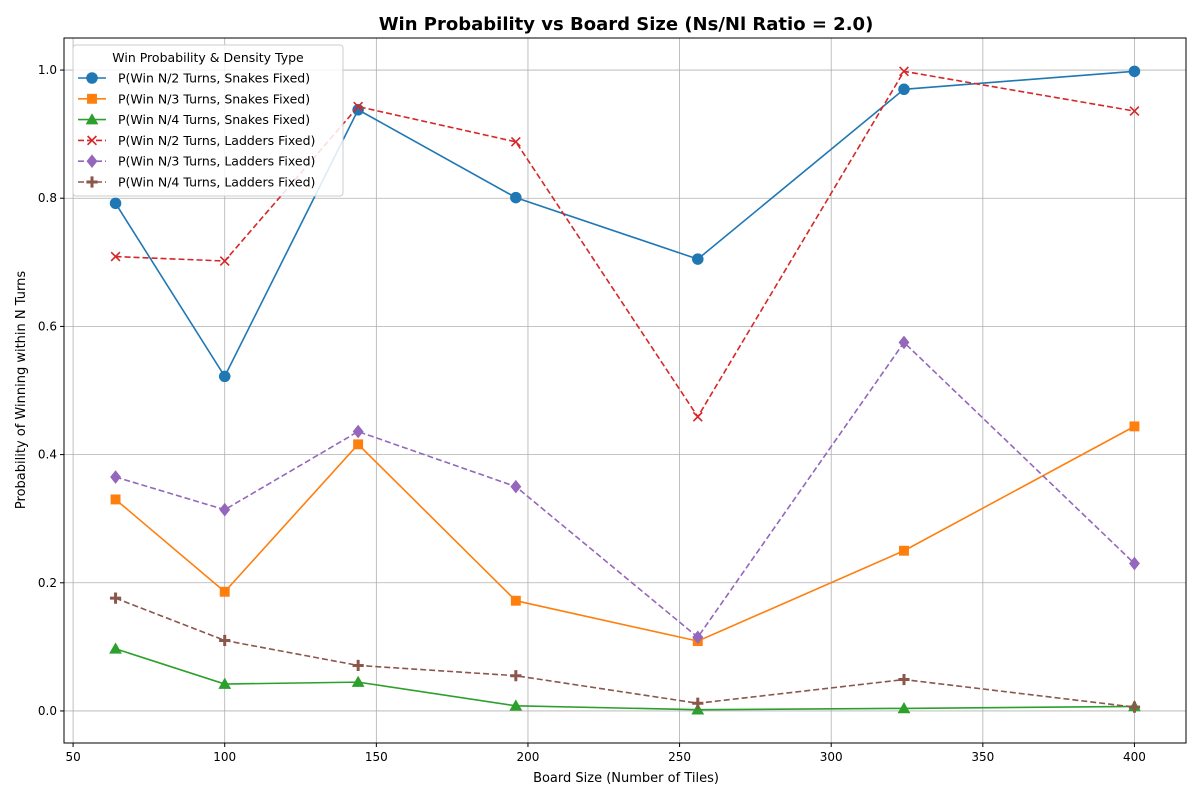 Image resolution: width=1200 pixels, height=800 pixels. What do you see at coordinates (216, 161) in the screenshot?
I see `legend-label: P(Win N/3 Turns, Ladders Fixed)` at bounding box center [216, 161].